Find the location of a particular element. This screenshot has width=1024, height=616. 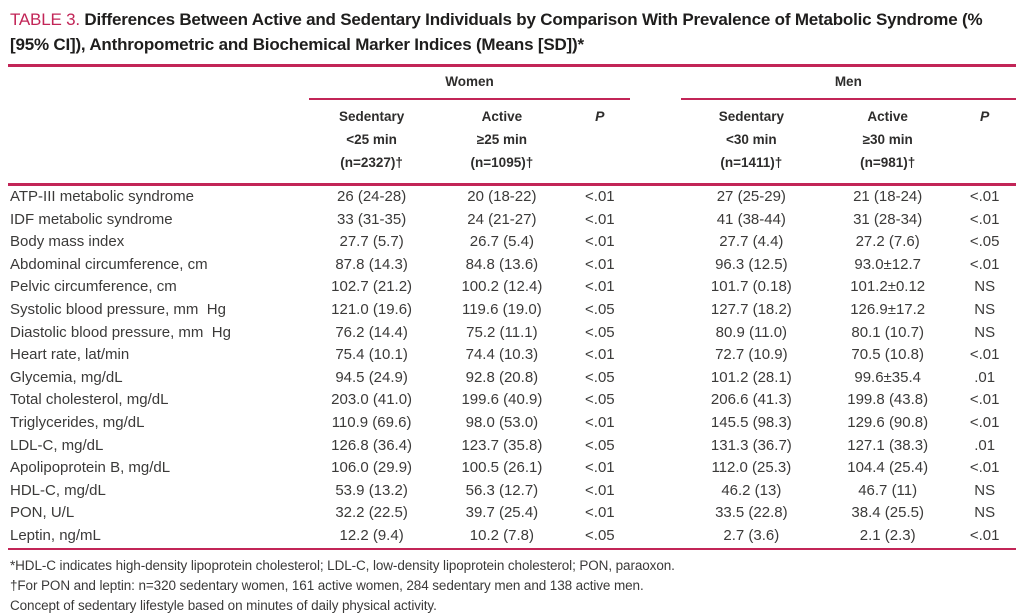

men-group-label: Men is located at coordinates (848, 81).